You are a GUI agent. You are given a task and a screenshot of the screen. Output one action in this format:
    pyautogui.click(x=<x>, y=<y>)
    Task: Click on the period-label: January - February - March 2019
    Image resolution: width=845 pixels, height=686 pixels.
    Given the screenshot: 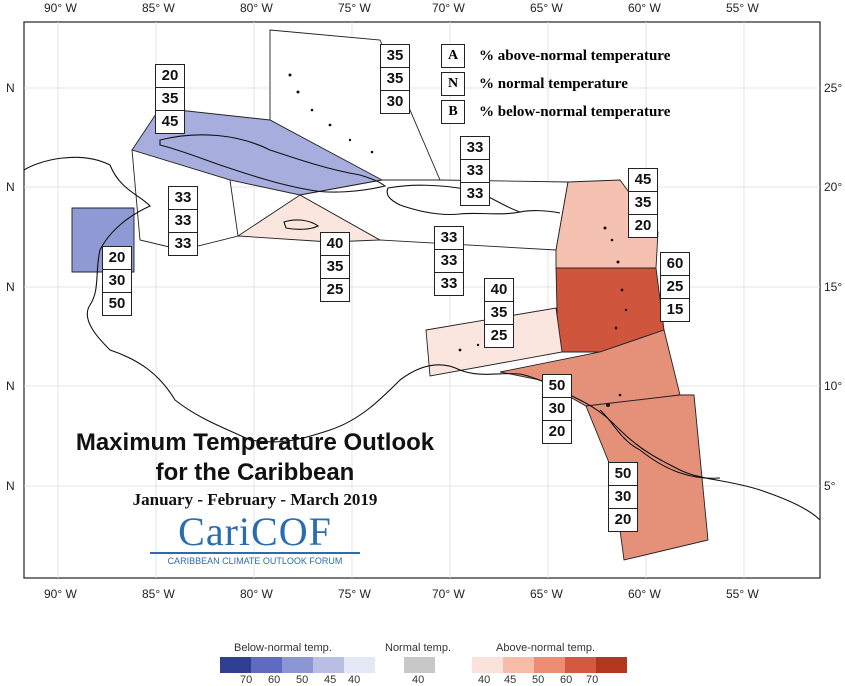 What is the action you would take?
    pyautogui.click(x=255, y=499)
    